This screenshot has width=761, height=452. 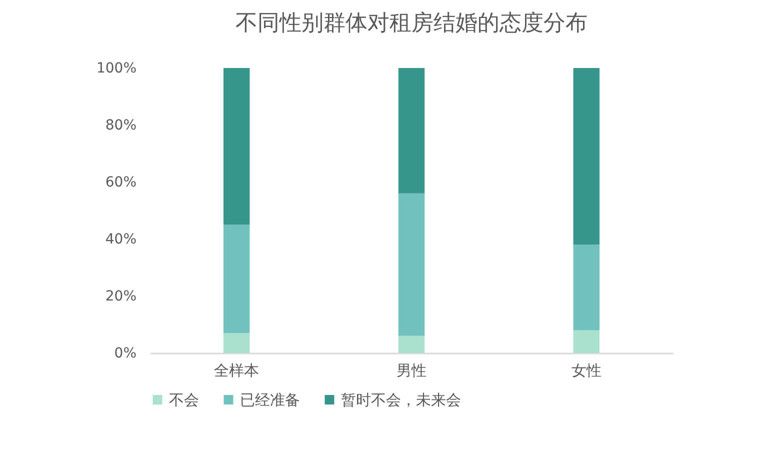 What do you see at coordinates (270, 399) in the screenshot?
I see `legend-label: 已经准备` at bounding box center [270, 399].